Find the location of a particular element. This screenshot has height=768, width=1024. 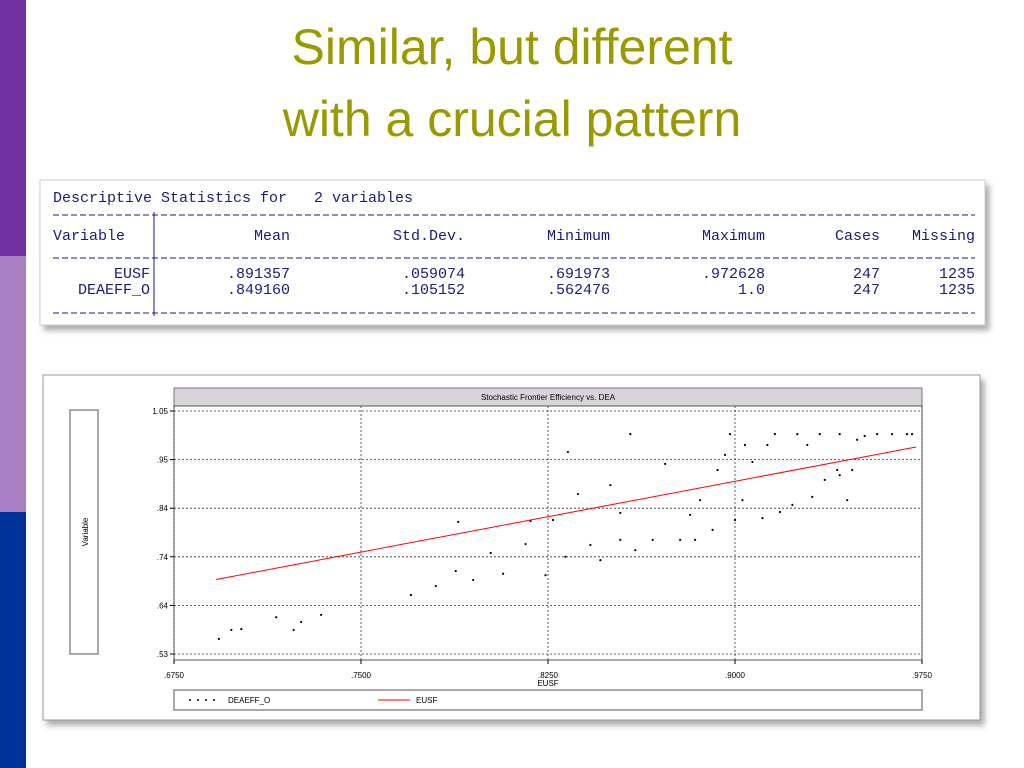

chart-title: Stochastic Frontier Efficiency vs. DEA is located at coordinates (548, 397).